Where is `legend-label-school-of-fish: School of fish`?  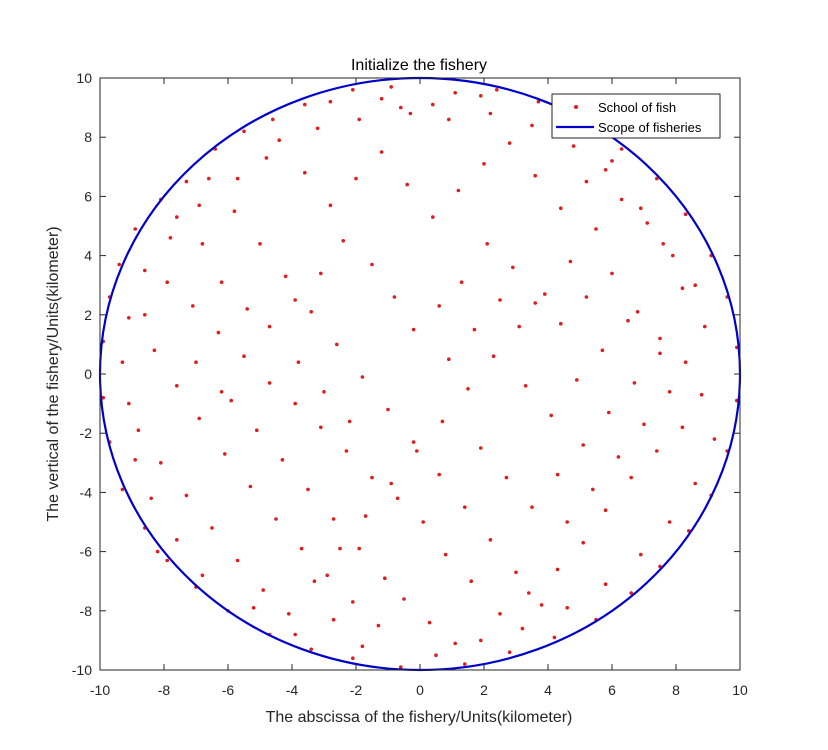 legend-label-school-of-fish: School of fish is located at coordinates (637, 107).